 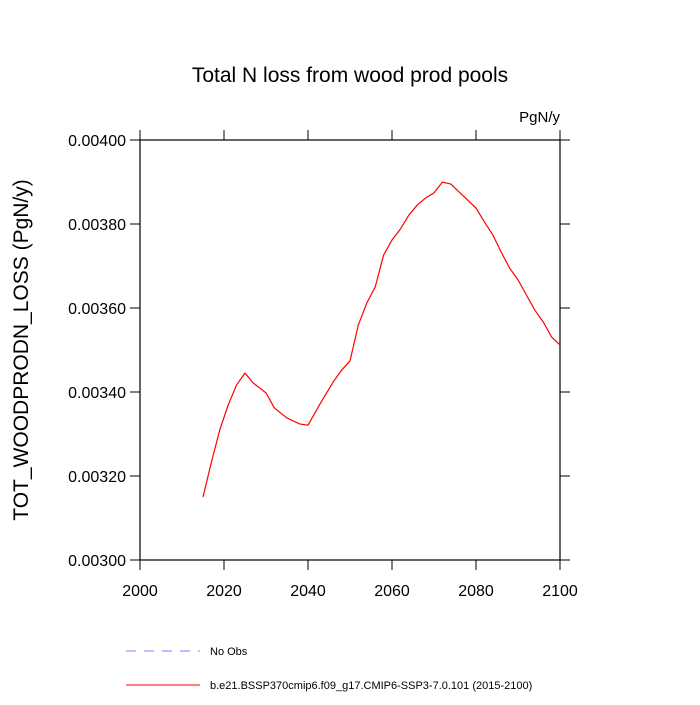 I want to click on chart-title: Total N loss from wood prod pools, so click(x=350, y=75).